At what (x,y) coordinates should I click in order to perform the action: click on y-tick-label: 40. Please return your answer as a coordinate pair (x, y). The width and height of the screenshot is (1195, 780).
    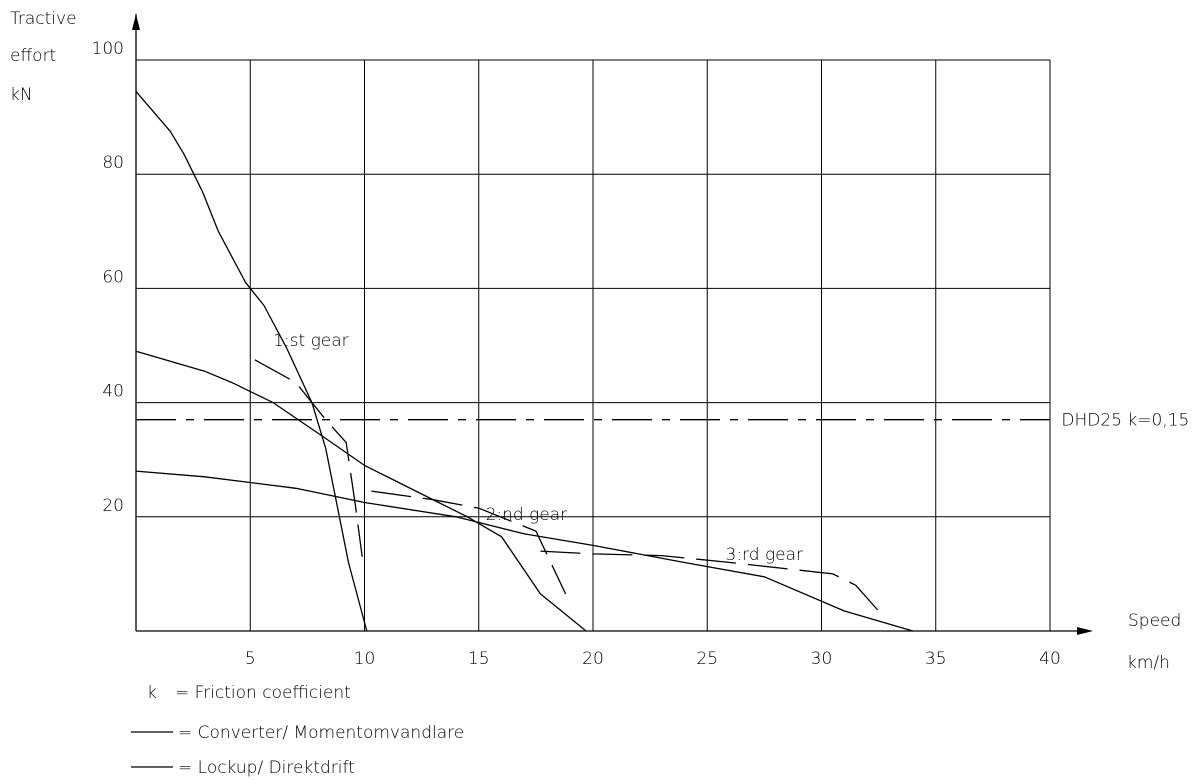
    Looking at the image, I should click on (113, 392).